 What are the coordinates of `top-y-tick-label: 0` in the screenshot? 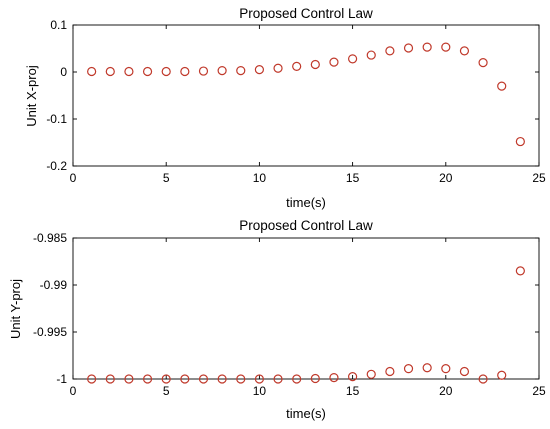 It's located at (63, 72).